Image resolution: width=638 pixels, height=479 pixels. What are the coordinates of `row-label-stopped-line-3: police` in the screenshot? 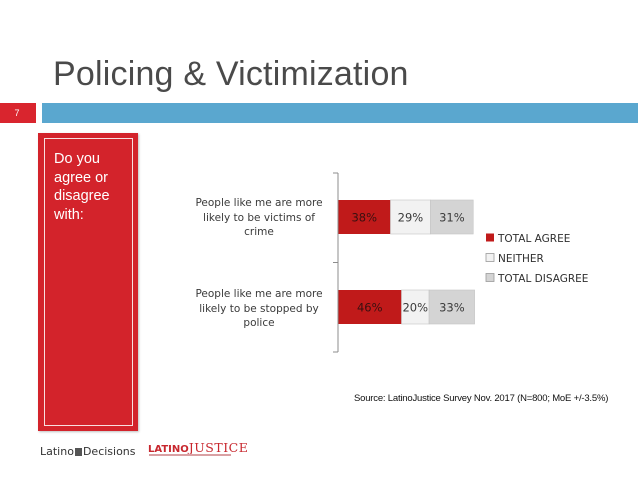 It's located at (259, 323).